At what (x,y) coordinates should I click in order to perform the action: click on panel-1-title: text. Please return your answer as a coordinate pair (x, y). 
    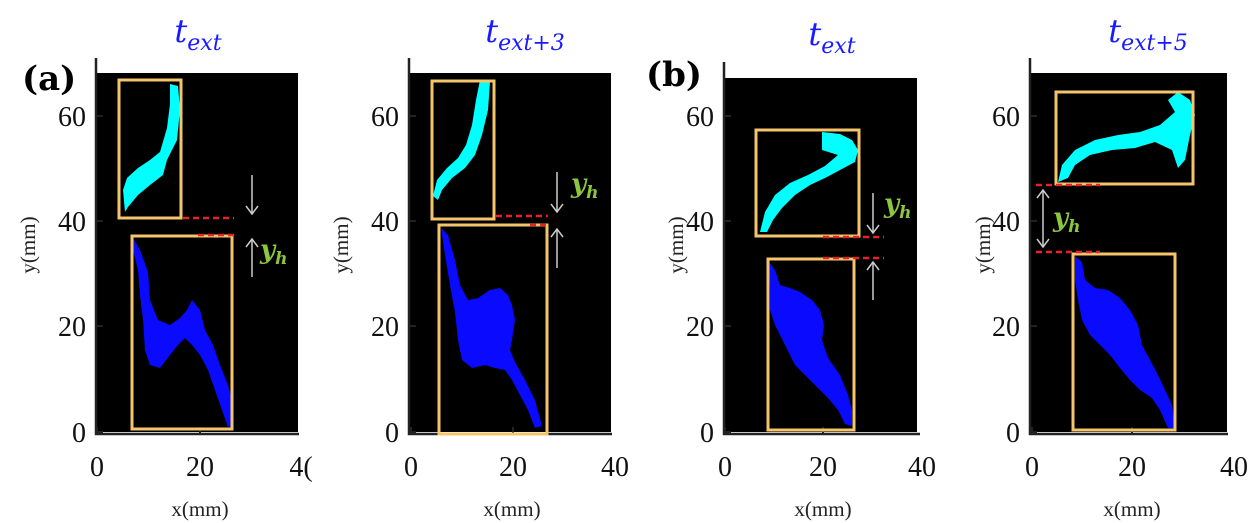
    Looking at the image, I should click on (197, 34).